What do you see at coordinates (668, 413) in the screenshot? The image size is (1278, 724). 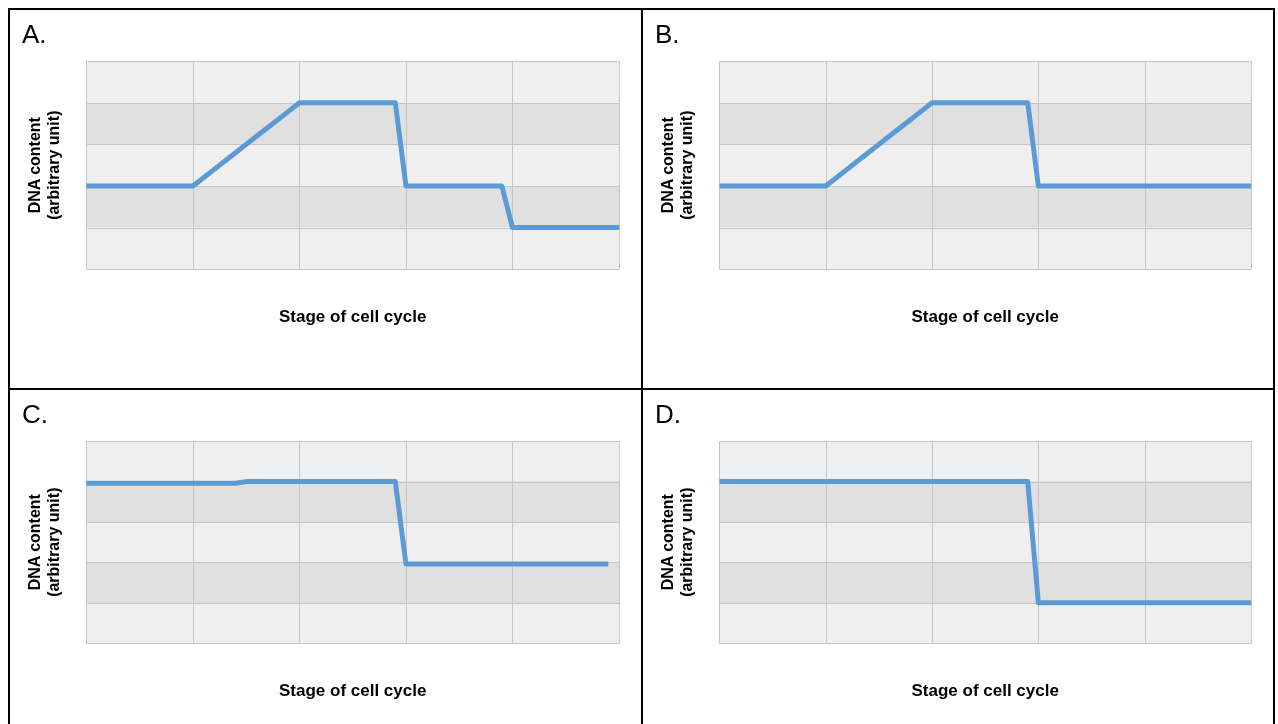 I see `chart-title: D.` at bounding box center [668, 413].